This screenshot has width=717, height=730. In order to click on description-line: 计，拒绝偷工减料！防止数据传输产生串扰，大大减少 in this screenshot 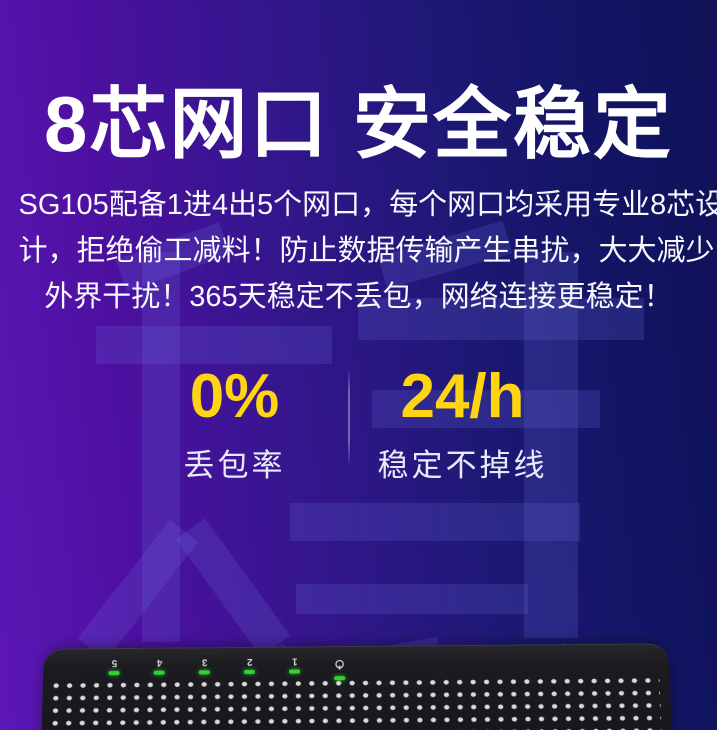, I will do `click(366, 250)`.